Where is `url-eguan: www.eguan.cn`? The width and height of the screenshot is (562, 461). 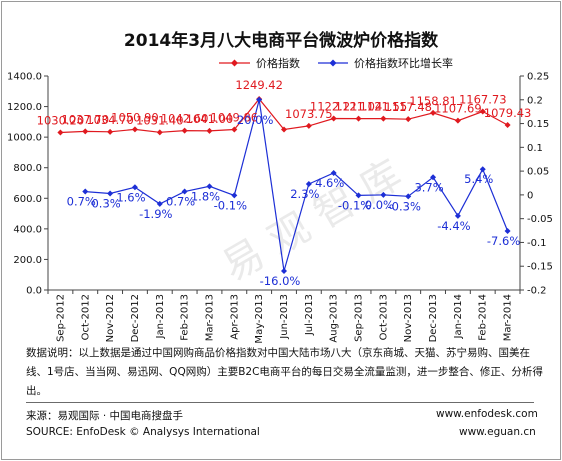 url-eguan: www.eguan.cn is located at coordinates (497, 432).